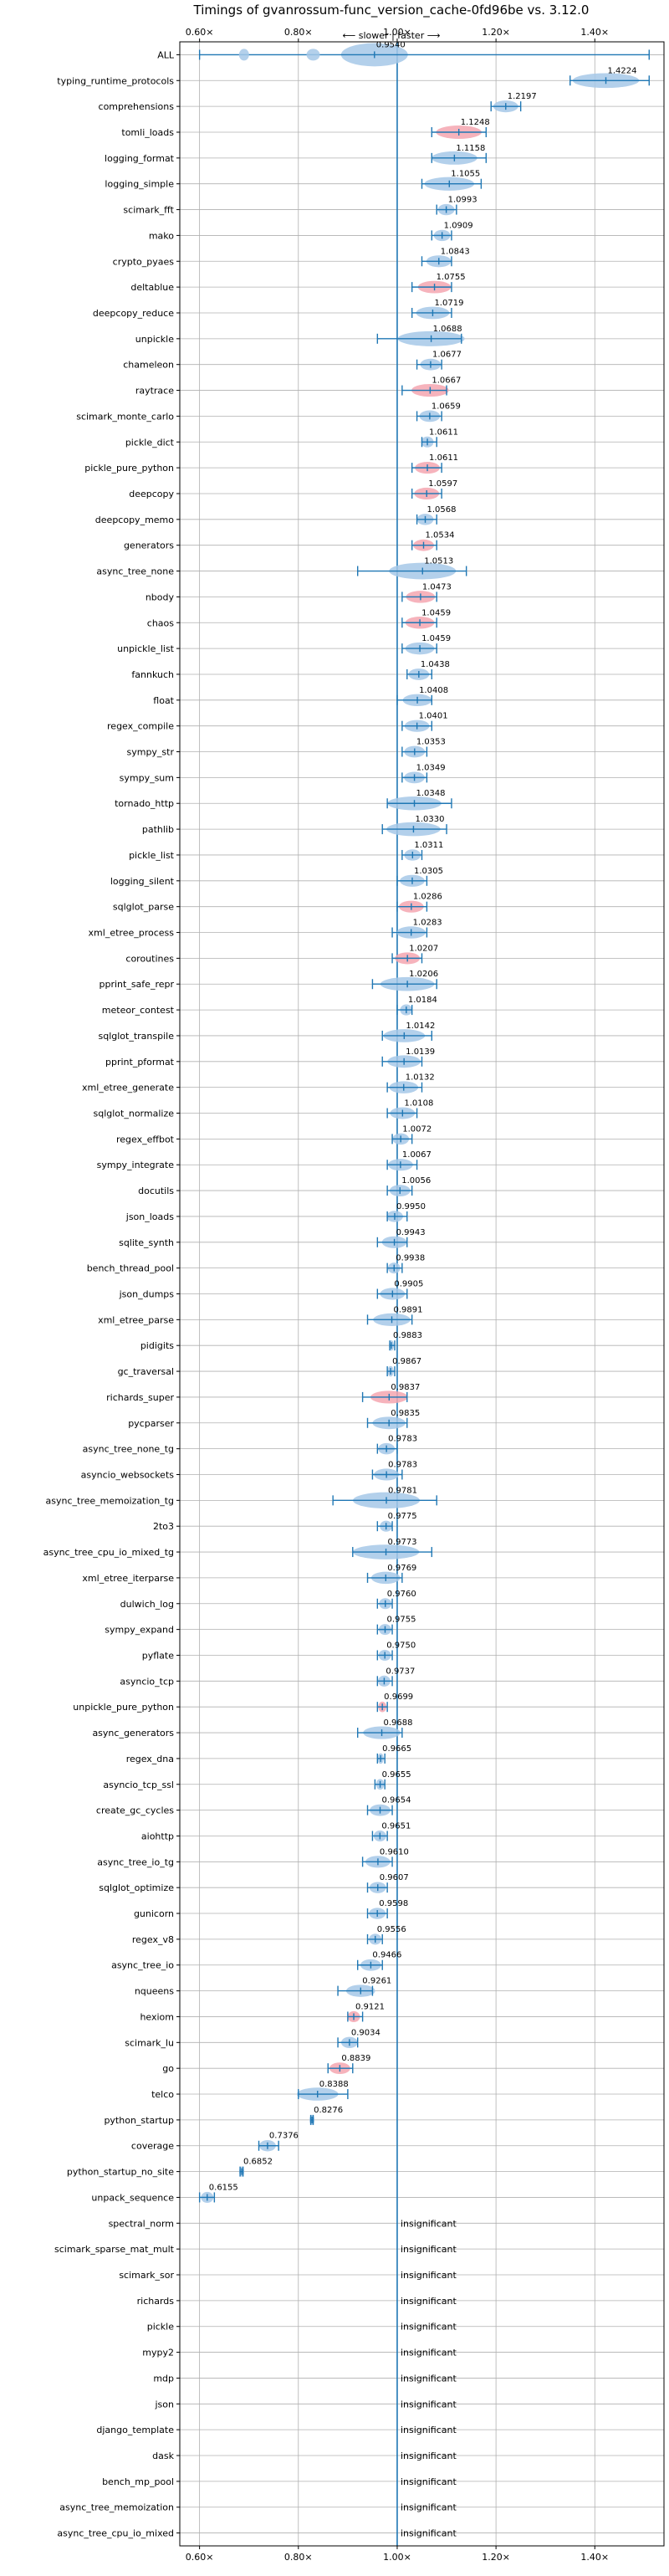 The width and height of the screenshot is (669, 2576). What do you see at coordinates (407, 1362) in the screenshot?
I see `value-label: 0.9867` at bounding box center [407, 1362].